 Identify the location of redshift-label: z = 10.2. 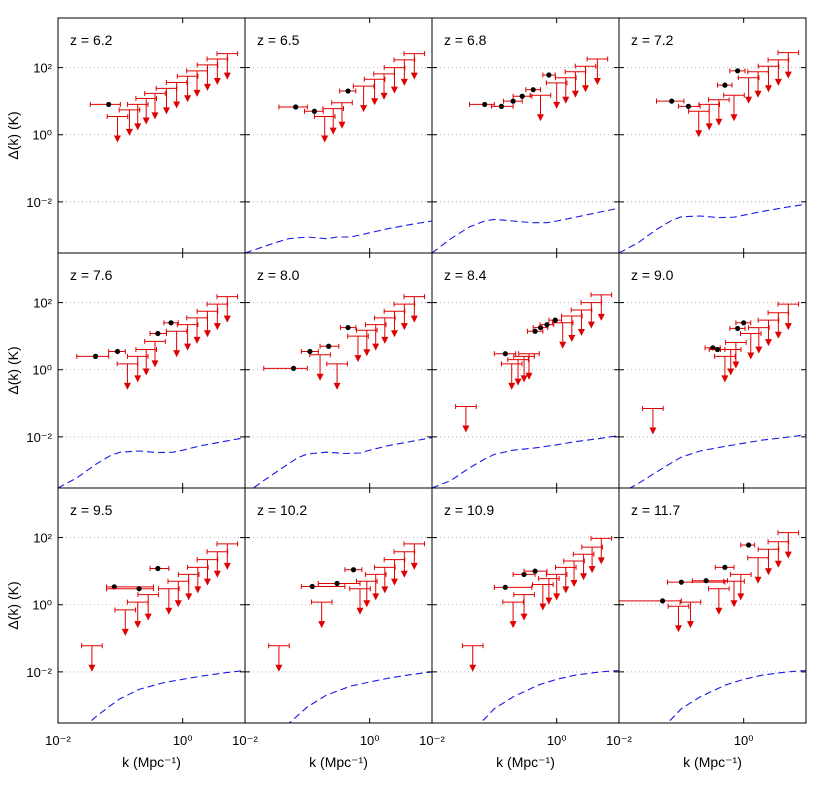
(282, 510).